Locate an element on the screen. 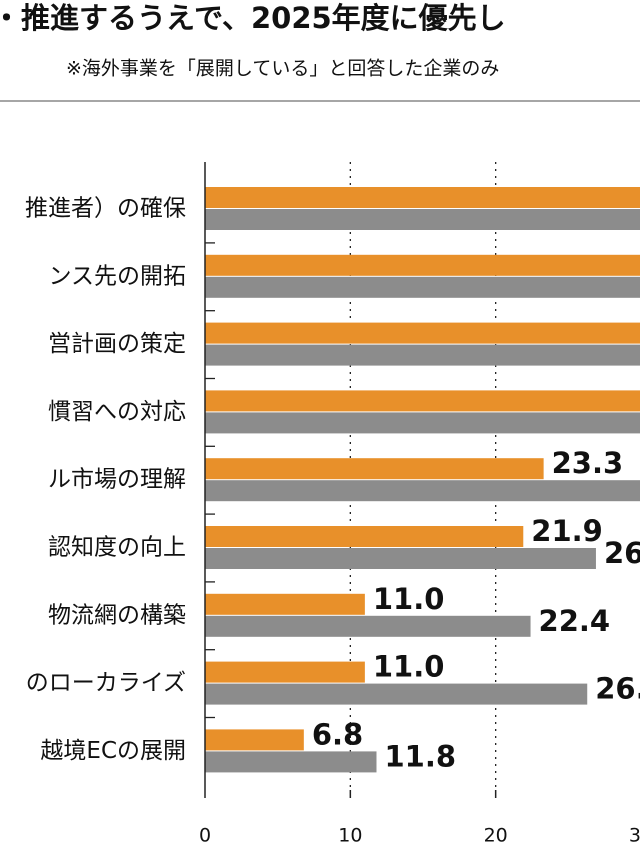  x-tick-label: 30 is located at coordinates (634, 836).